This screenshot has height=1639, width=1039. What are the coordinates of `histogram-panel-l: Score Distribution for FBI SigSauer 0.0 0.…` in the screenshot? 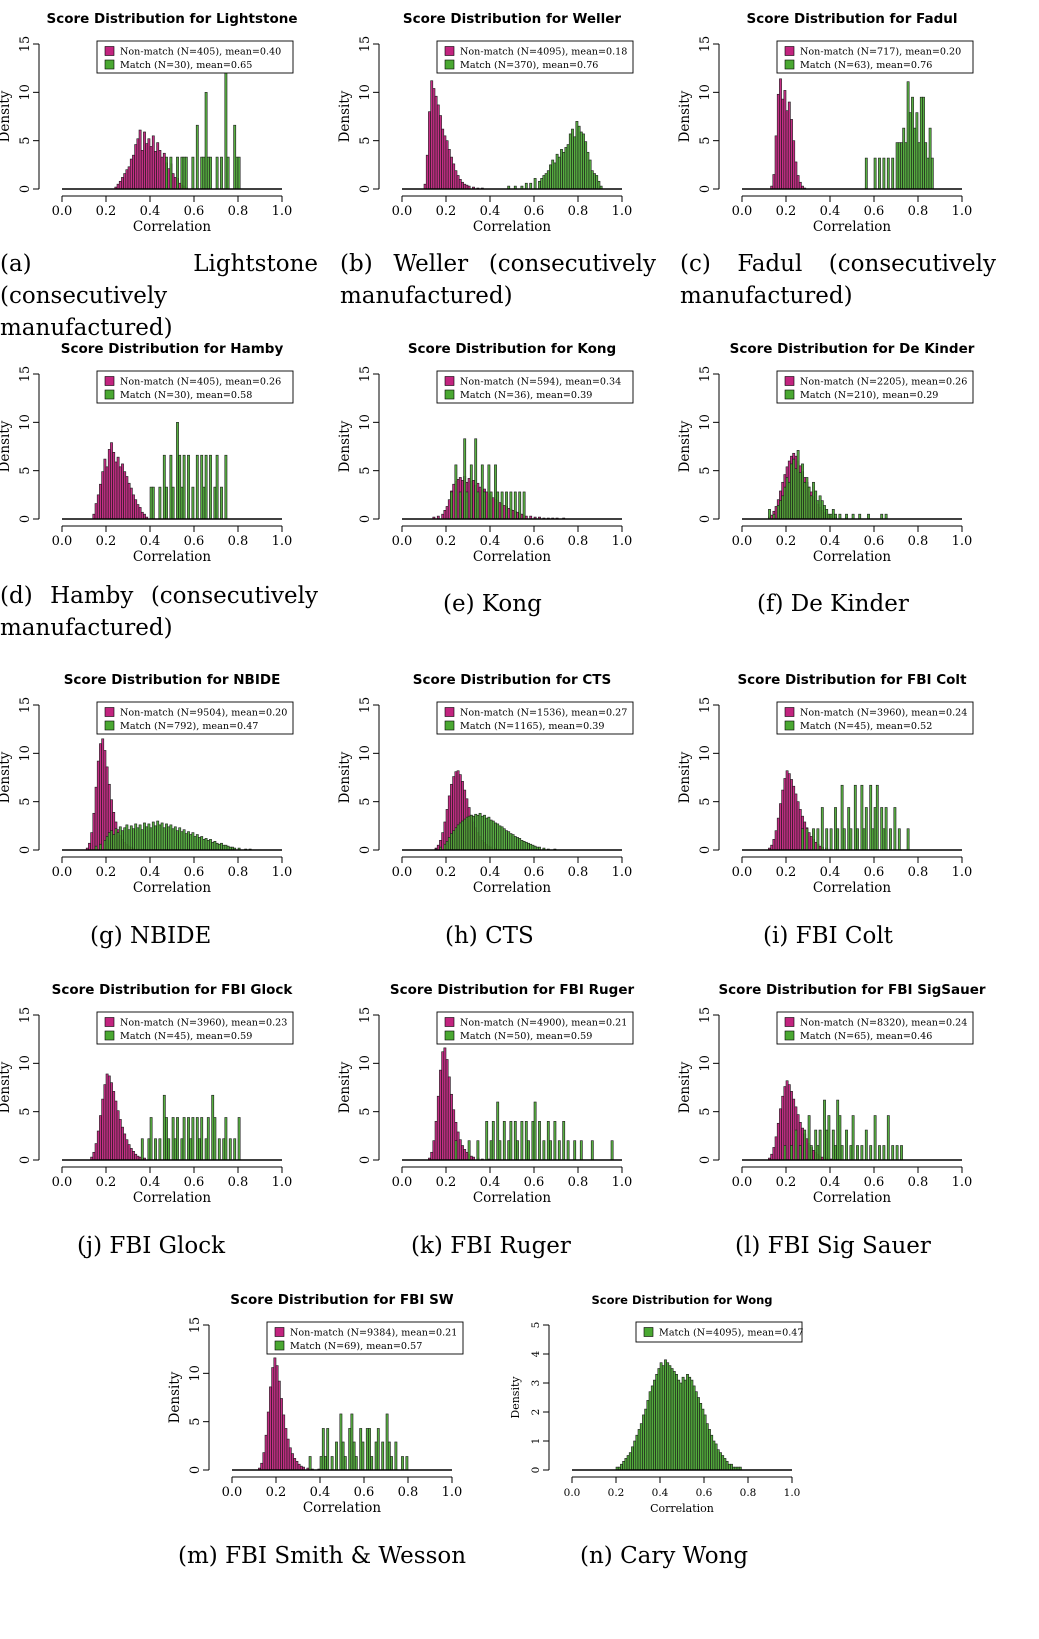 It's located at (848, 1093).